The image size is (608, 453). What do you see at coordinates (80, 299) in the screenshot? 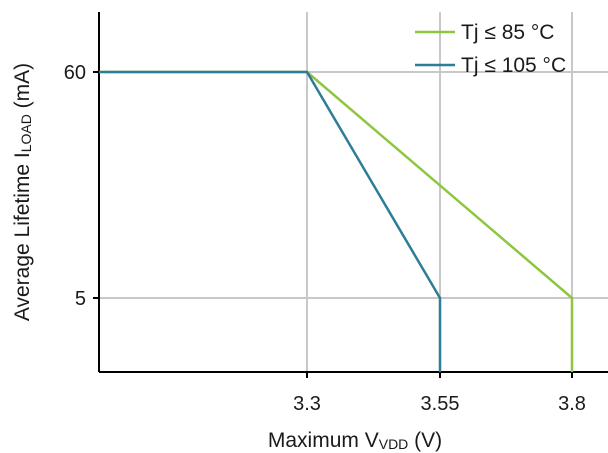
I see `y-tick-label-1: 5` at bounding box center [80, 299].